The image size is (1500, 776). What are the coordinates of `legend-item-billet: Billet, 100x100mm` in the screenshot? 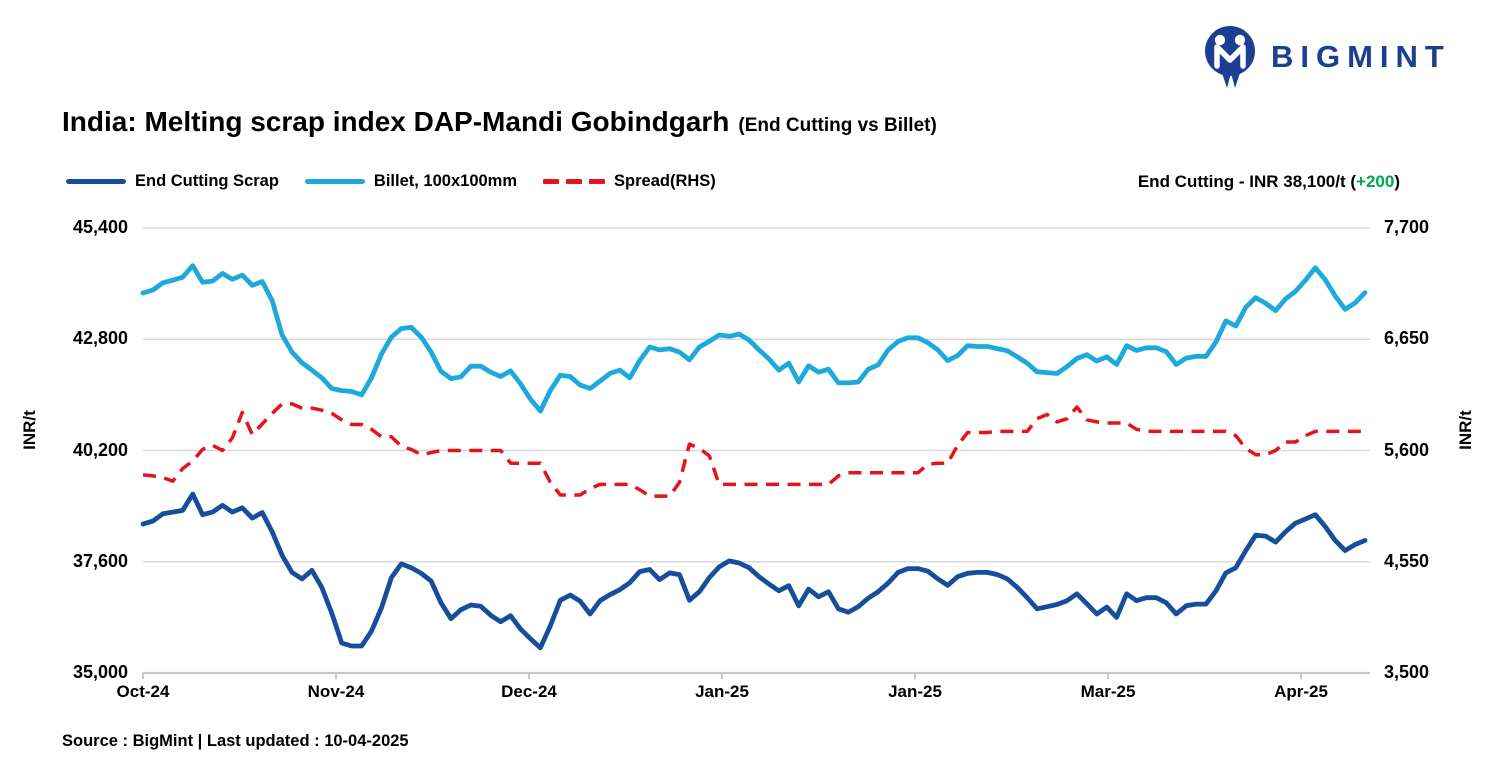 It's located at (411, 181).